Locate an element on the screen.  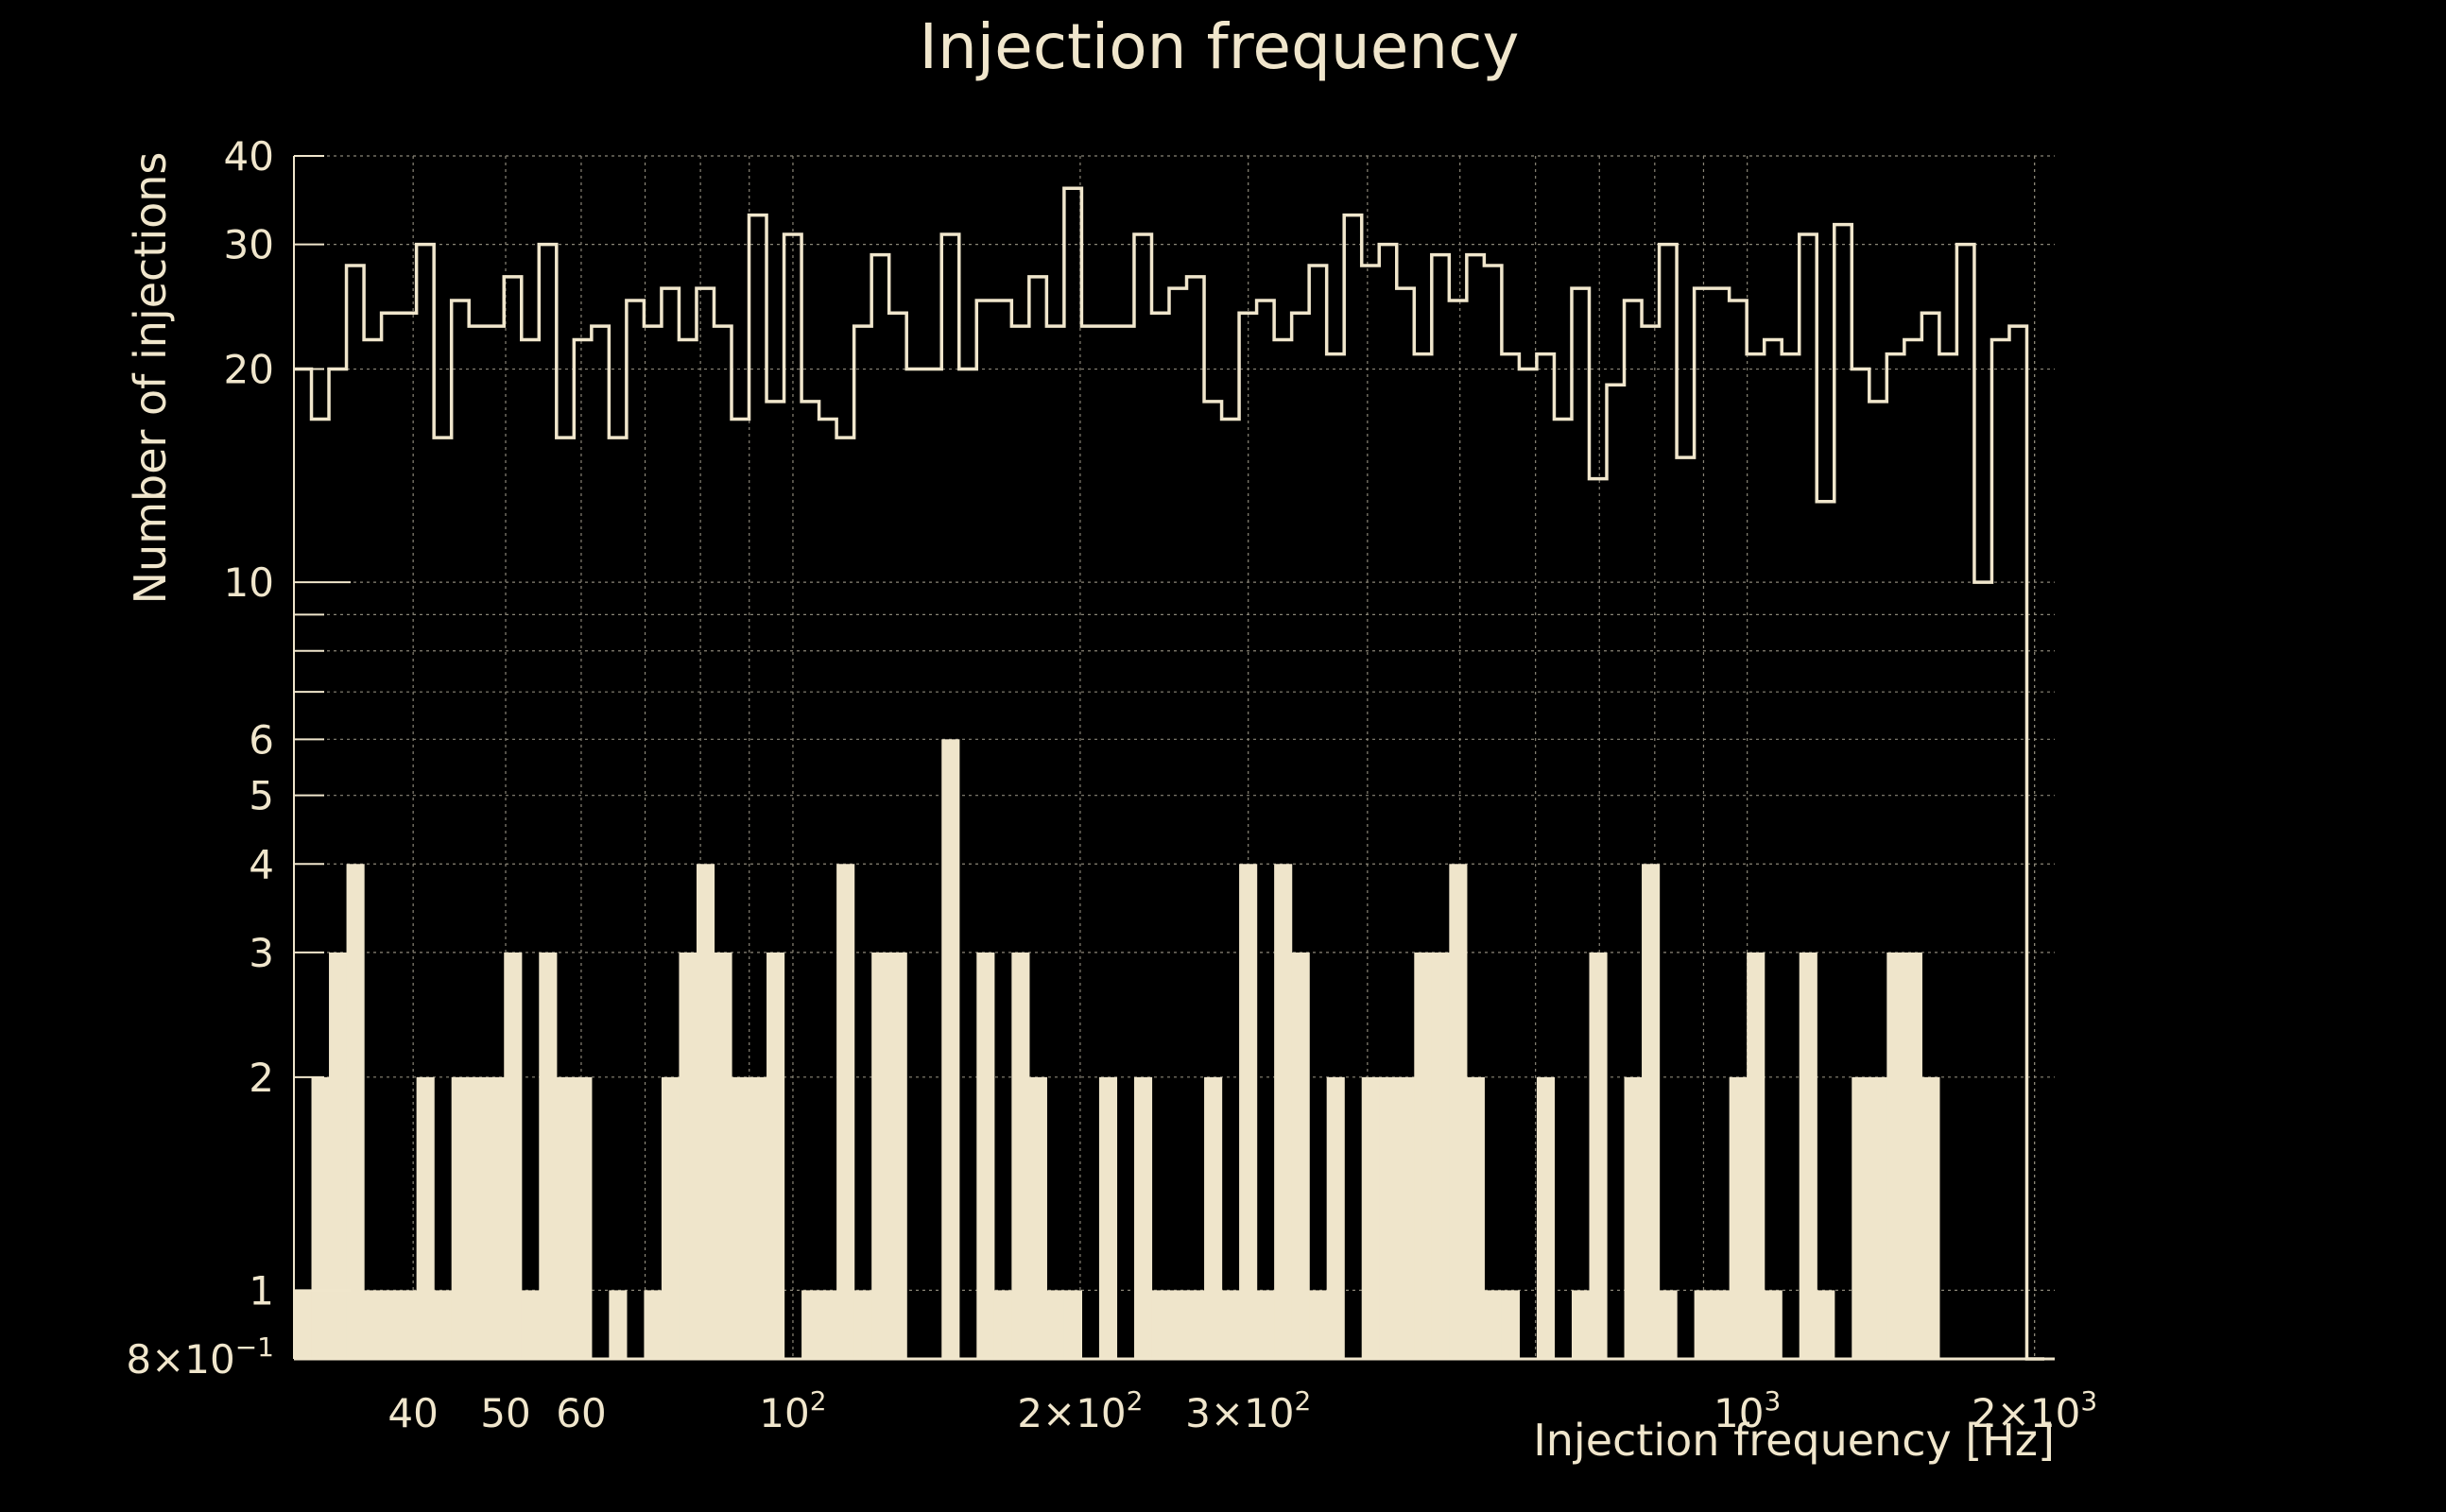
x-tick-label: 10³ is located at coordinates (1747, 1410).